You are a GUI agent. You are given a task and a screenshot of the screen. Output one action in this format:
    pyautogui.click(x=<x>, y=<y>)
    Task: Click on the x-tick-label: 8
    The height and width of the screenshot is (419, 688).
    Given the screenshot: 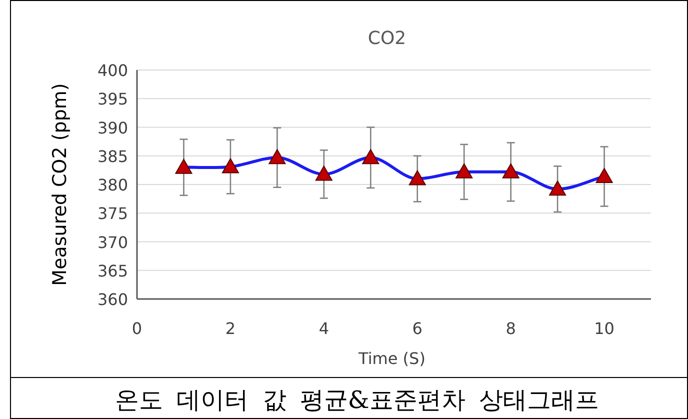 What is the action you would take?
    pyautogui.click(x=511, y=328)
    